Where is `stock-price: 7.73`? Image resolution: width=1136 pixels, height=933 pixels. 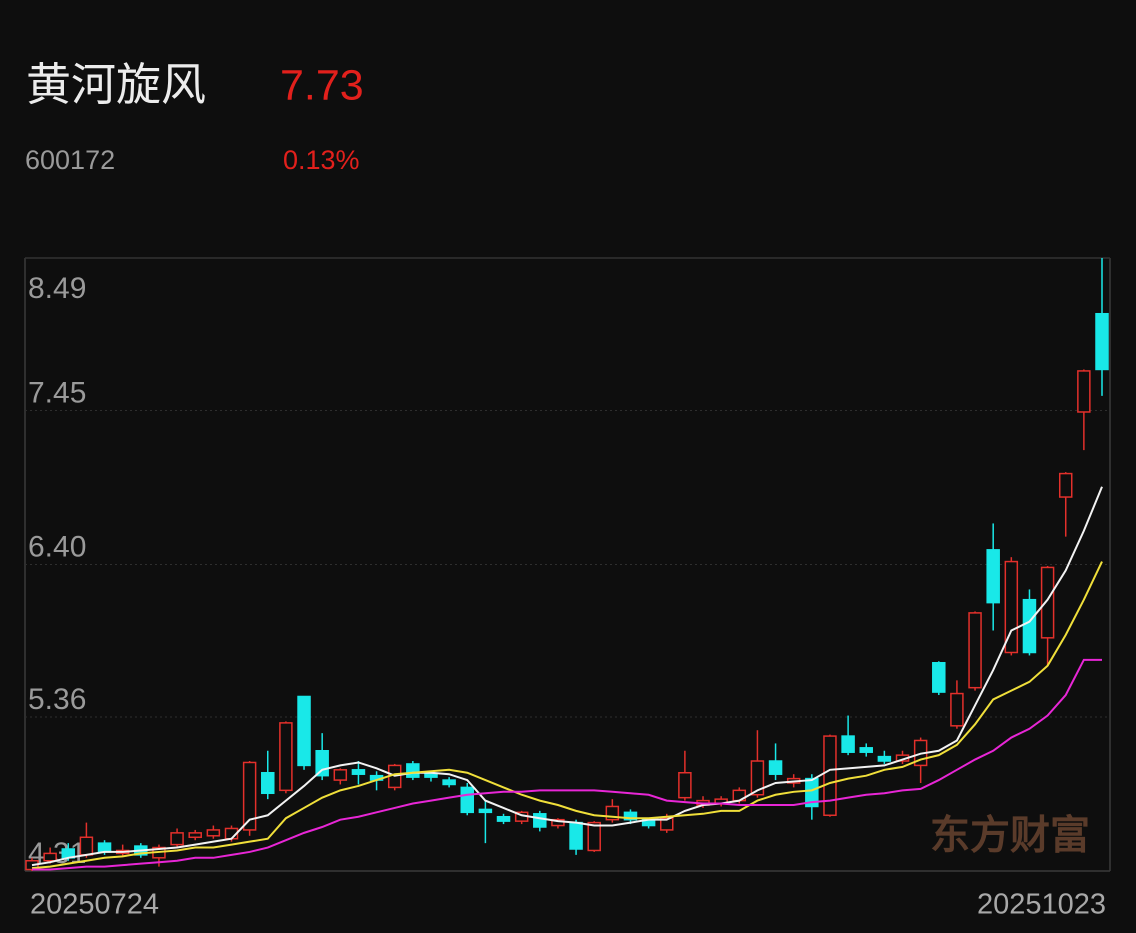
stock-price: 7.73 is located at coordinates (322, 85).